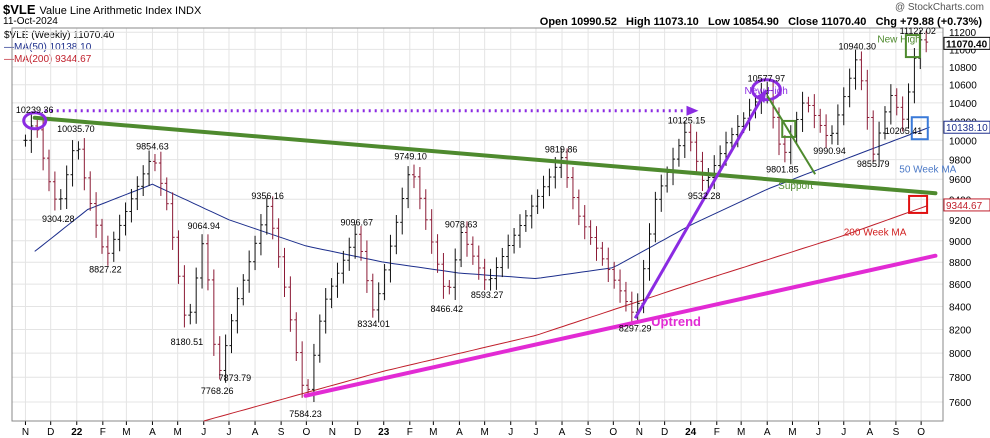  I want to click on y-tick-label: 10400, so click(963, 104).